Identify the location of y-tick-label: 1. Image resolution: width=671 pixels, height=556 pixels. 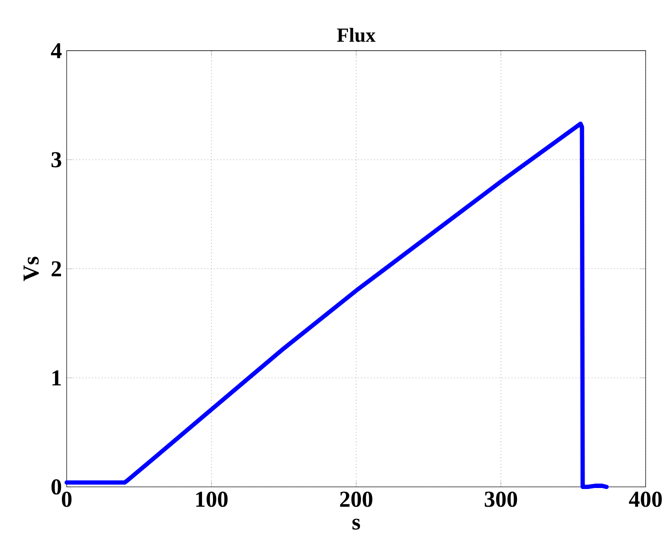
(56, 378).